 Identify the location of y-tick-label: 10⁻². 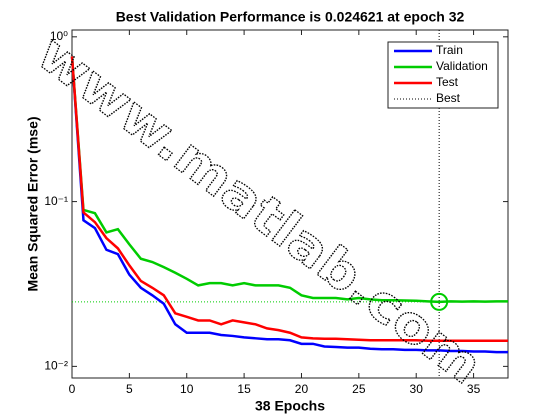
(56, 366).